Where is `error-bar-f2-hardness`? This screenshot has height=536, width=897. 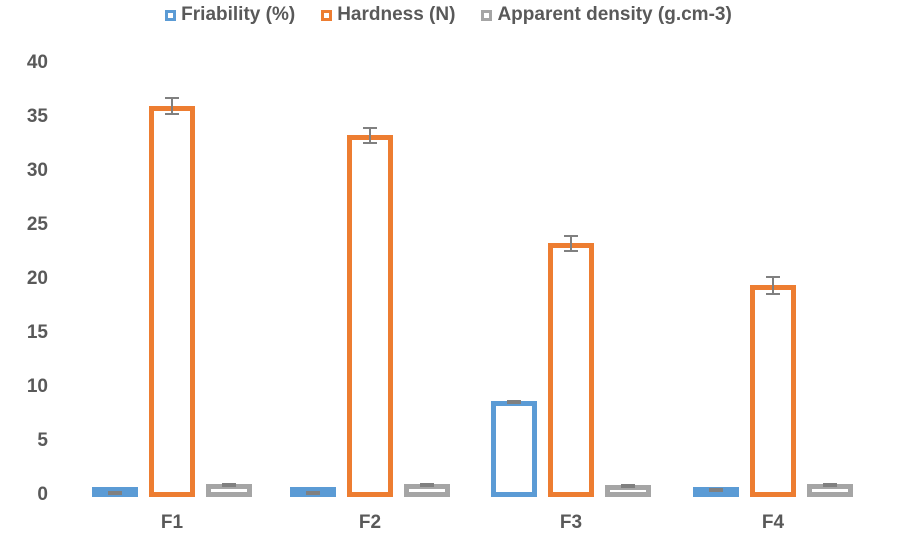
error-bar-f2-hardness is located at coordinates (370, 135).